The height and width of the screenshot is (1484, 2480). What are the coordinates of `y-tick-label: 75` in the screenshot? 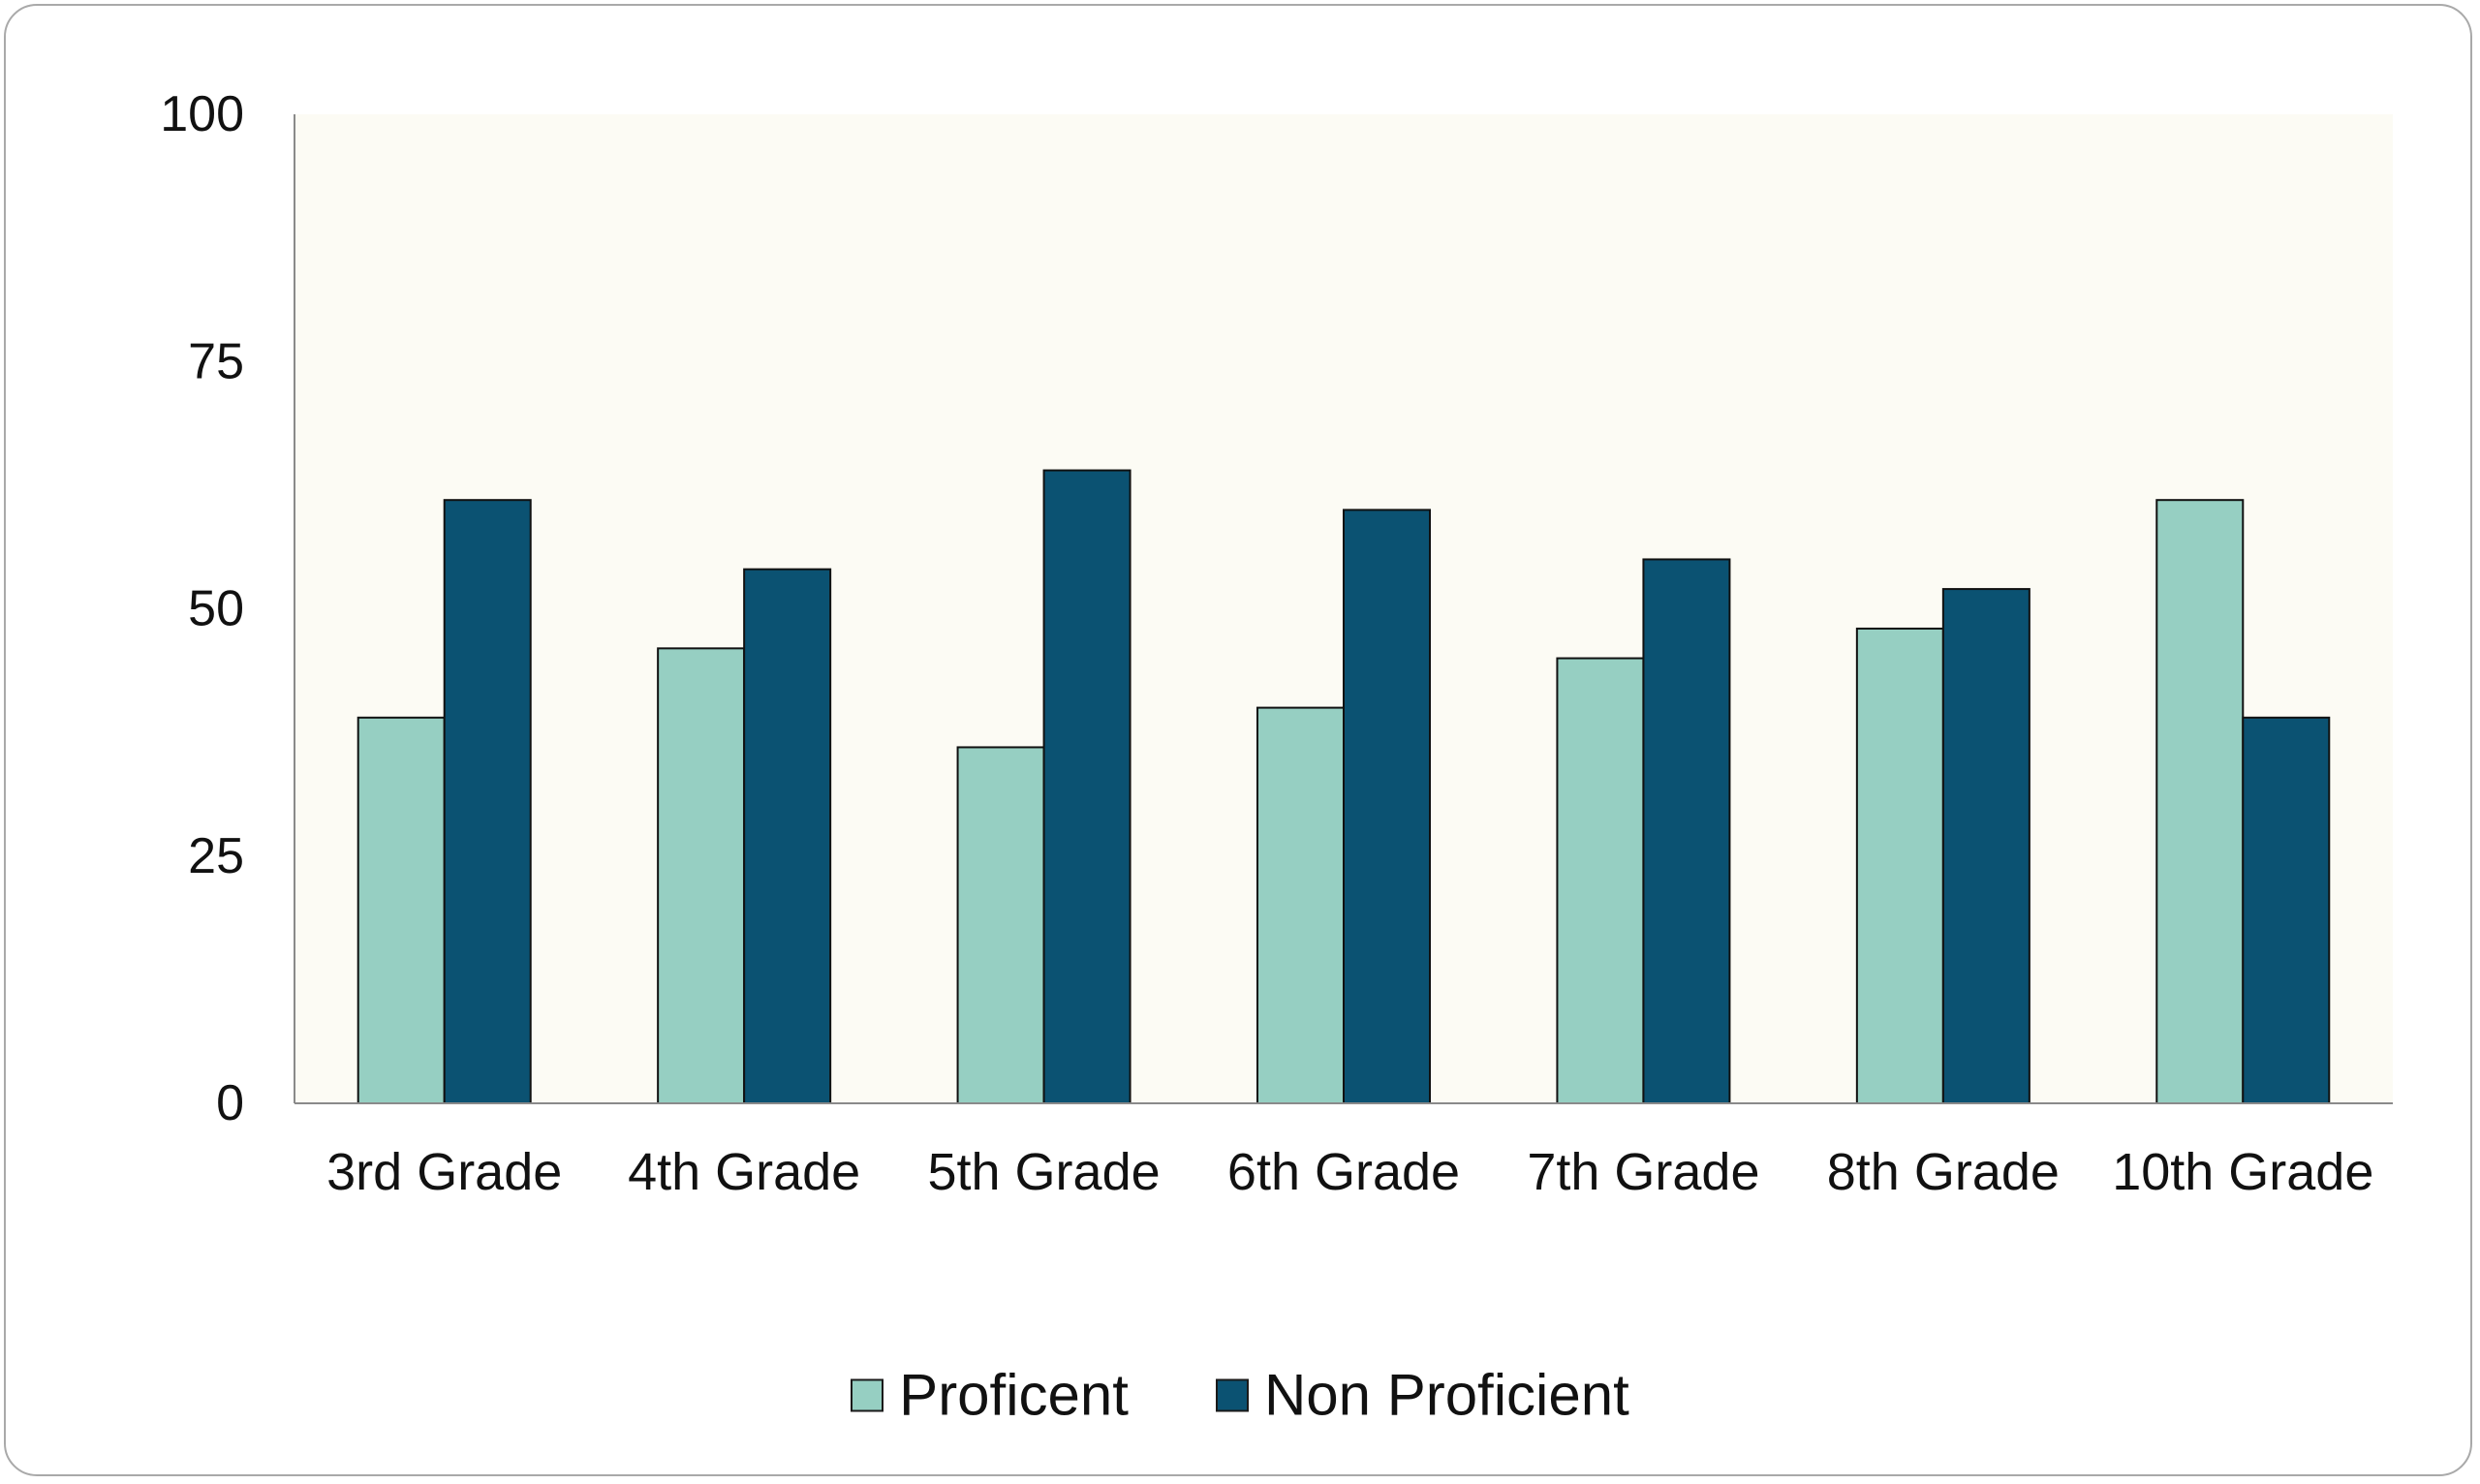 It's located at (216, 361).